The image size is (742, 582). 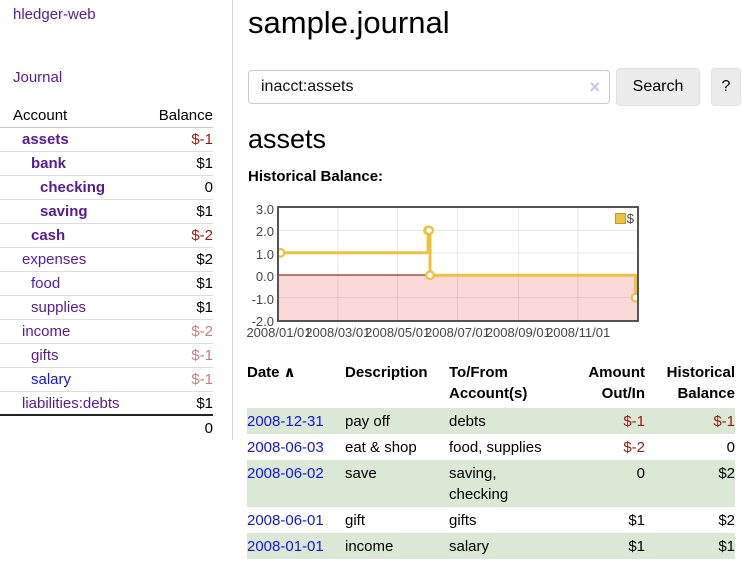 What do you see at coordinates (634, 421) in the screenshot?
I see `cell-amount: $-1` at bounding box center [634, 421].